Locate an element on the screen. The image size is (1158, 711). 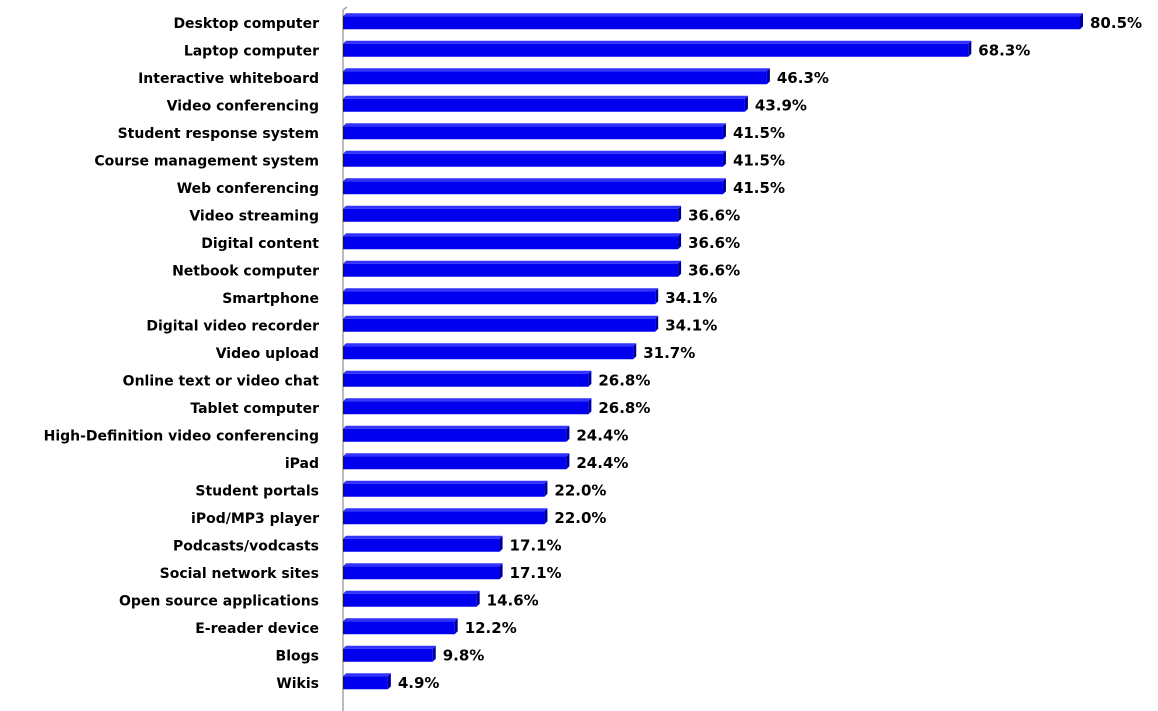
value-label: 22.0% is located at coordinates (580, 490).